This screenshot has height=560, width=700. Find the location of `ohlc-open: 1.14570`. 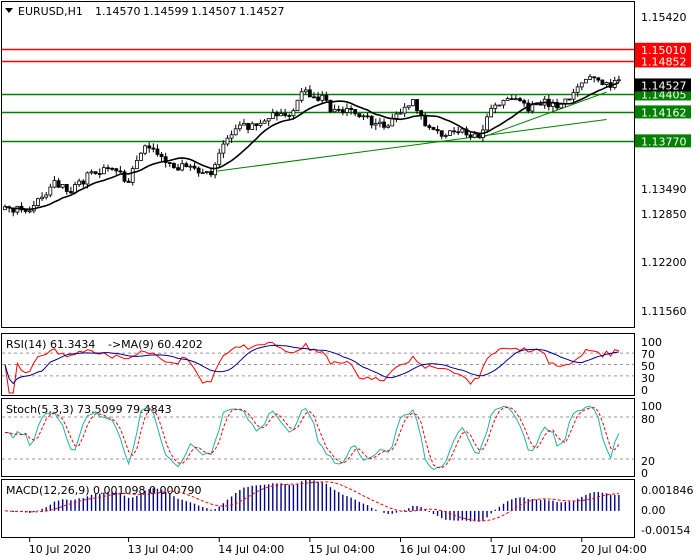

ohlc-open: 1.14570 is located at coordinates (118, 11).